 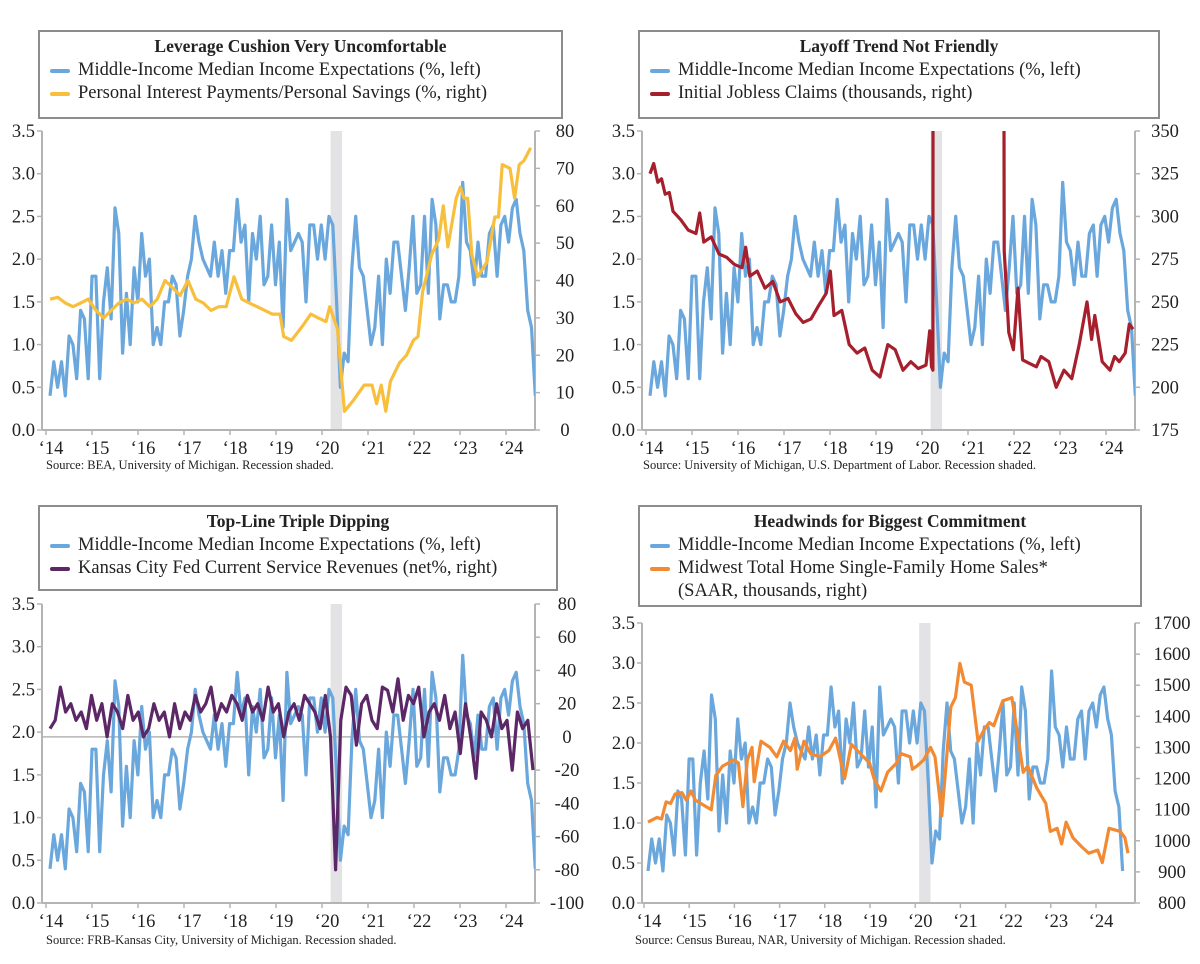 I want to click on right-tick-label: 0, so click(x=564, y=431).